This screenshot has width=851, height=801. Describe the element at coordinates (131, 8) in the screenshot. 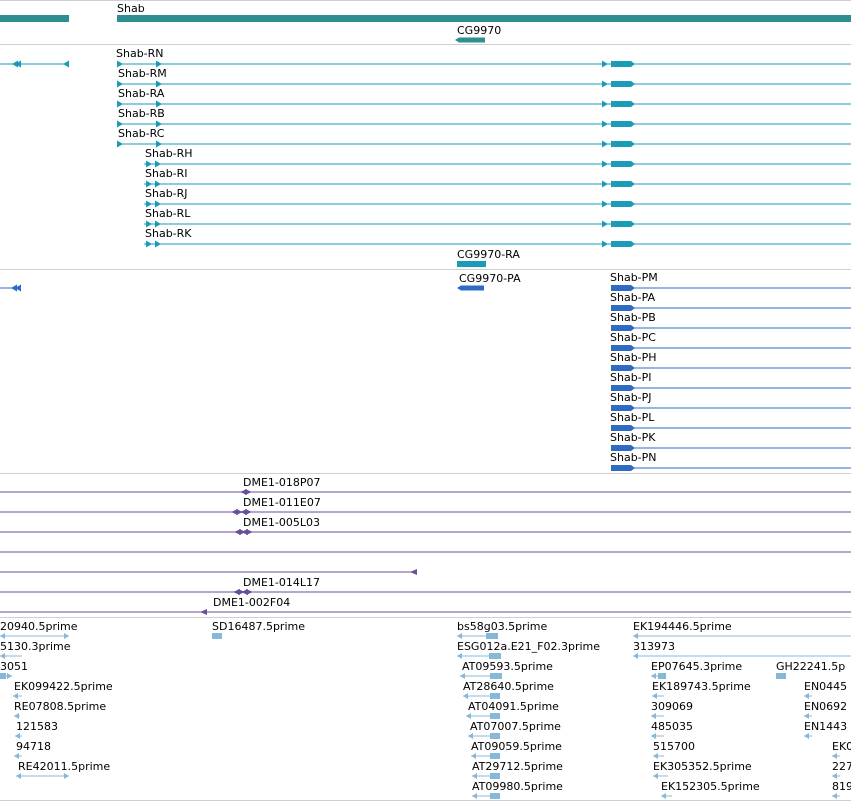

I see `gene-label: Shab` at that location.